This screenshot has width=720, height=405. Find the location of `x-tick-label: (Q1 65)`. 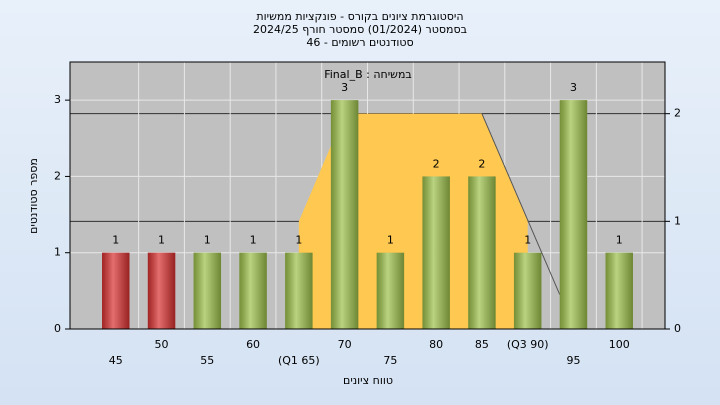

x-tick-label: (Q1 65) is located at coordinates (299, 360).